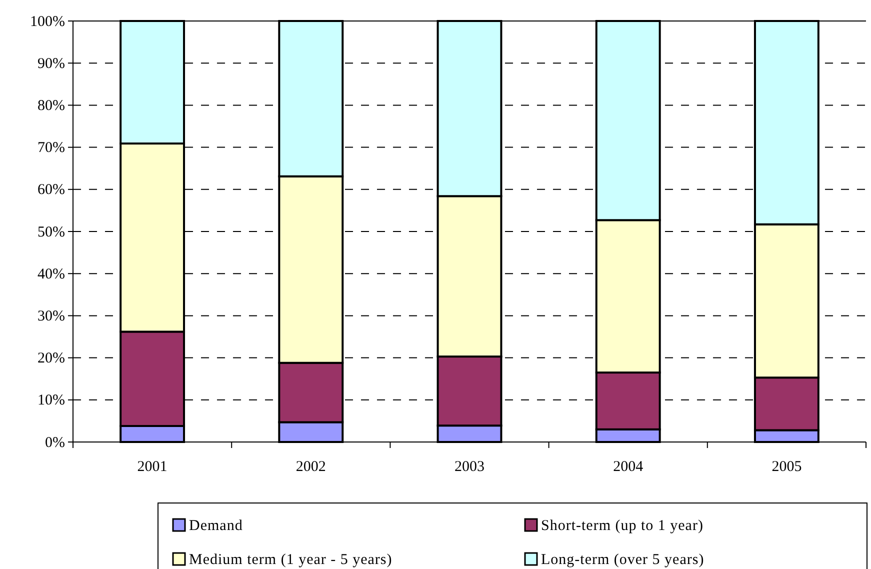  I want to click on y-tick-label: 30%, so click(51, 316).